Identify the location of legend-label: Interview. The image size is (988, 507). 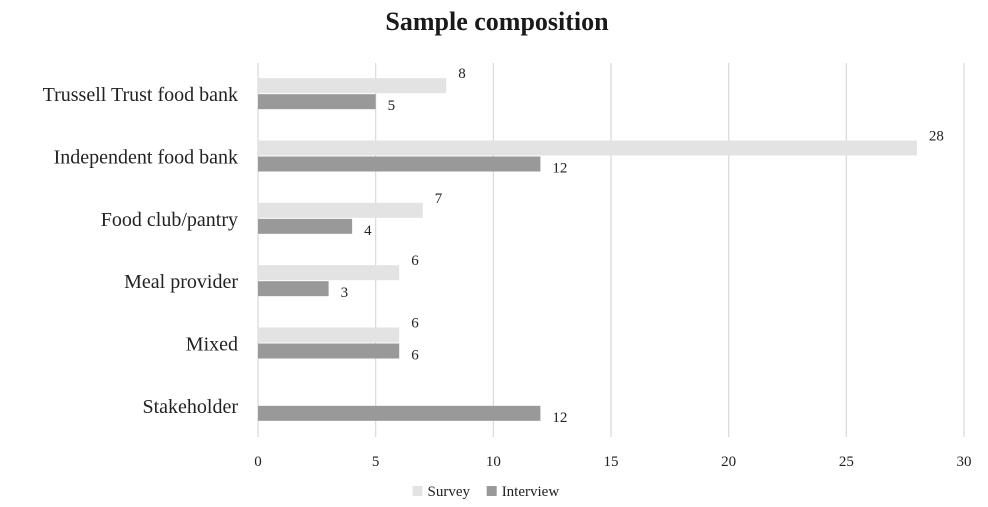
(531, 492).